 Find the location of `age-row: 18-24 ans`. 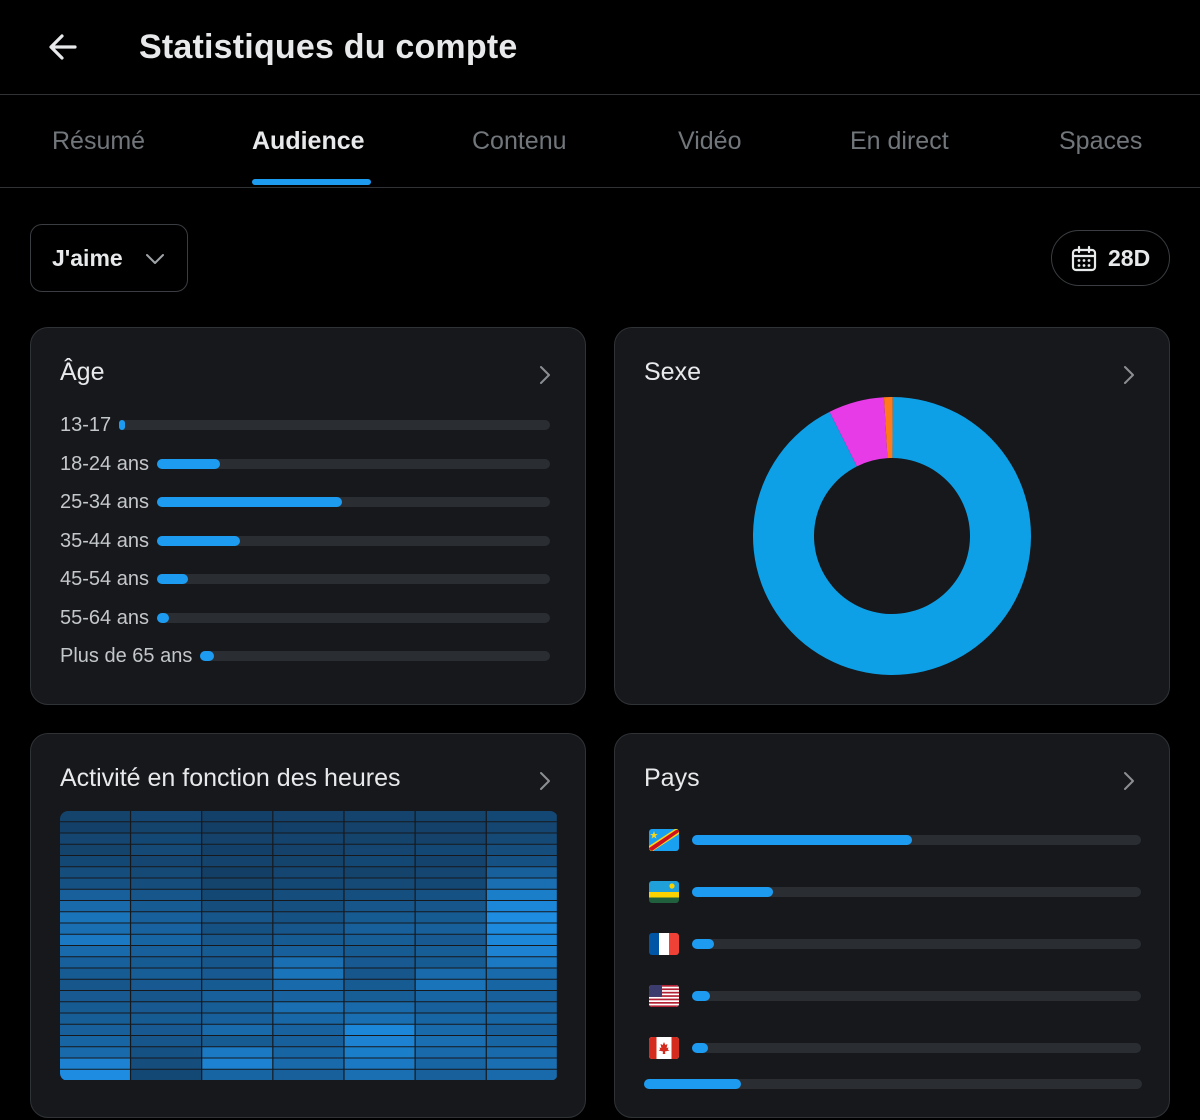

age-row: 18-24 ans is located at coordinates (305, 464).